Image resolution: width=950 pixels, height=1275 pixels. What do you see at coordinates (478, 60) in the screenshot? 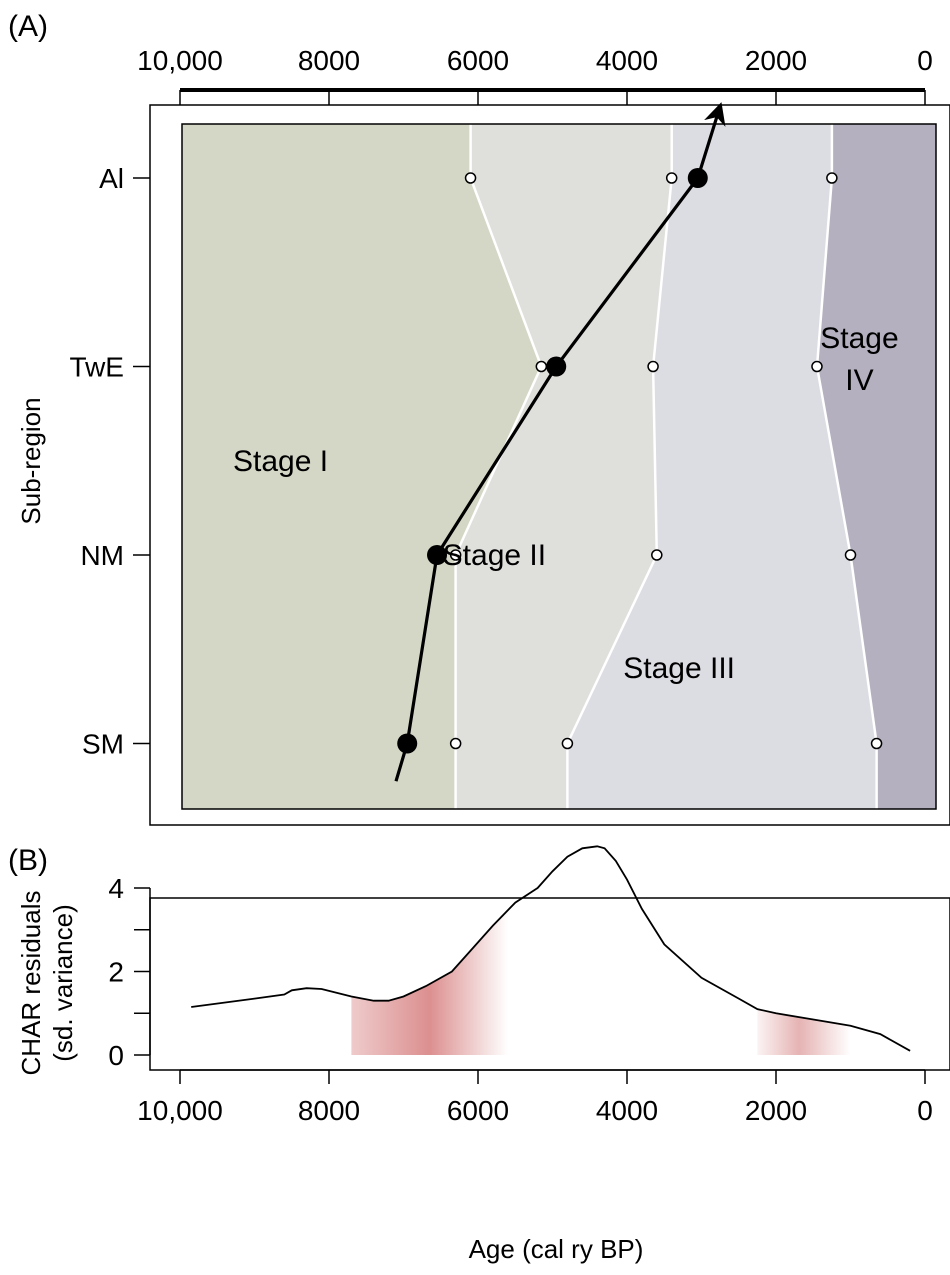
I see `panel-a-x-tick-label-2: 6000` at bounding box center [478, 60].